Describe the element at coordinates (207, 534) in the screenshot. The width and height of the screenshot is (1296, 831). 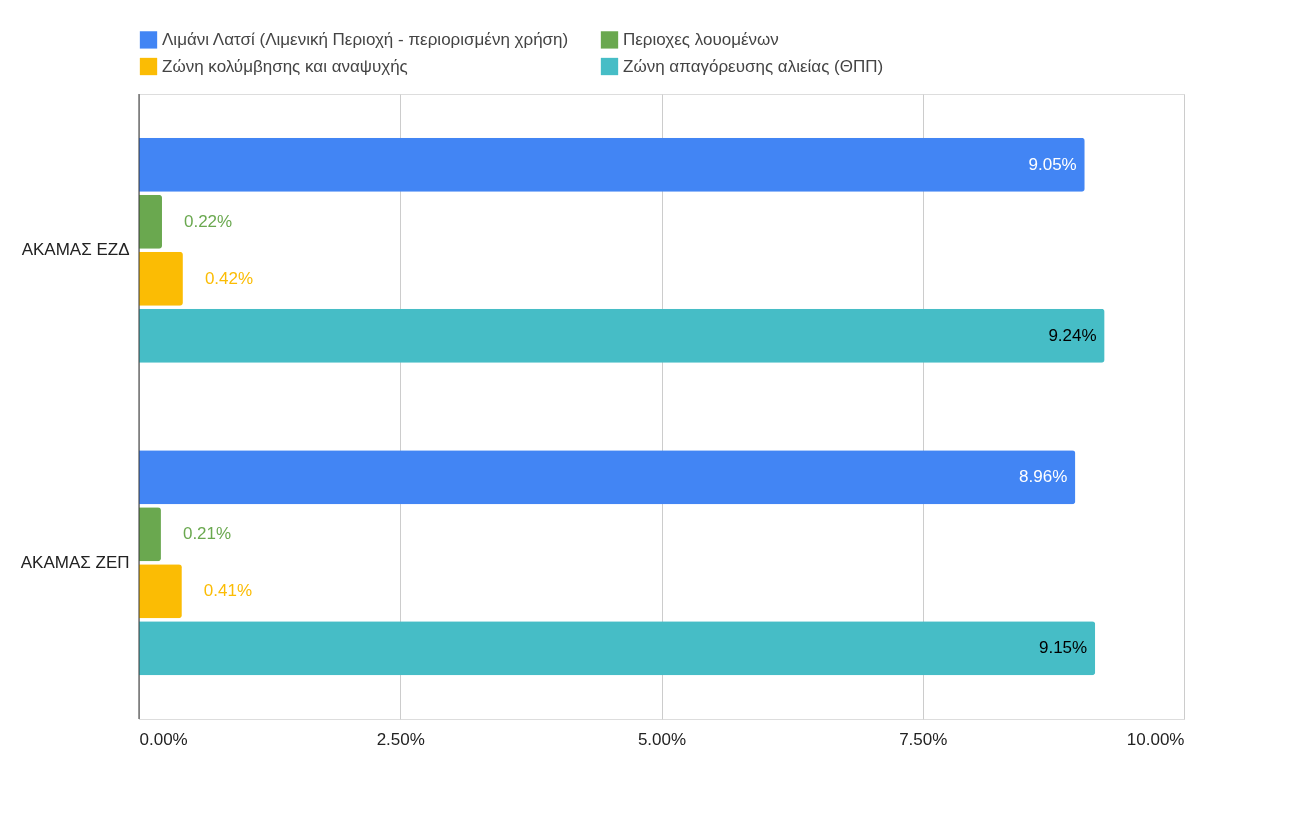
I see `data-label: 0.21%` at that location.